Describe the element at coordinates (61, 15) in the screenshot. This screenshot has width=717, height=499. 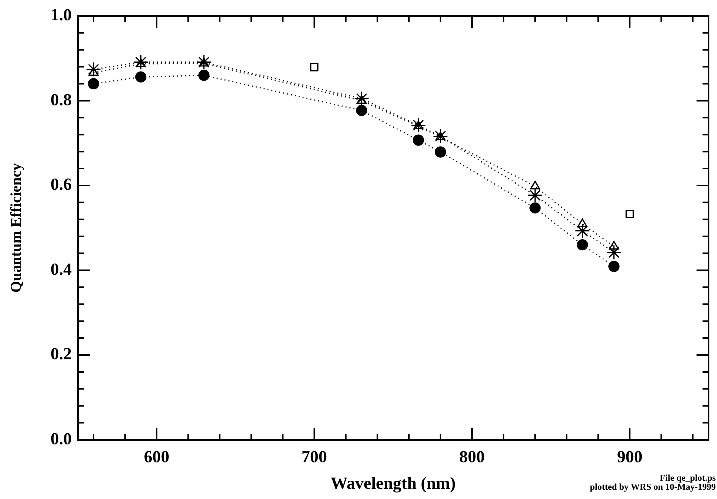
I see `y-tick-label: 1.0` at that location.